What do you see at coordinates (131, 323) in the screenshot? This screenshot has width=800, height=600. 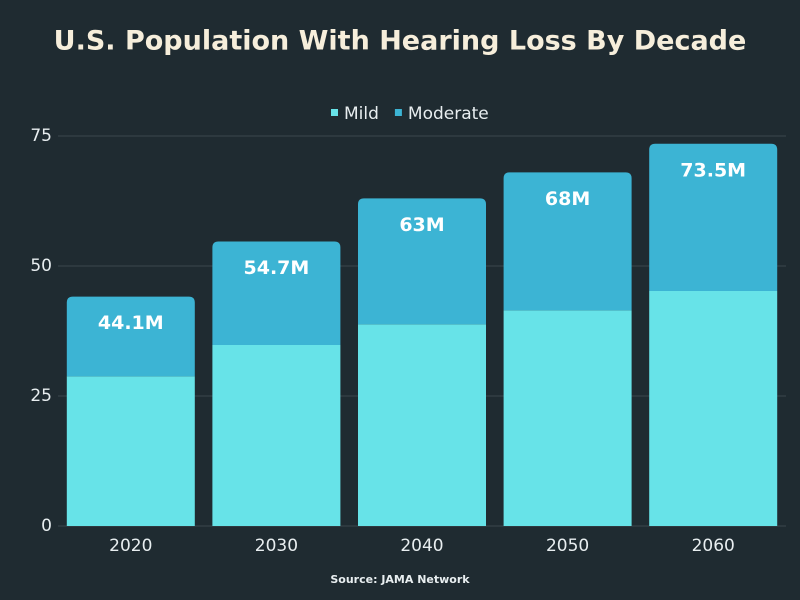 I see `total-label: 44.1M` at bounding box center [131, 323].